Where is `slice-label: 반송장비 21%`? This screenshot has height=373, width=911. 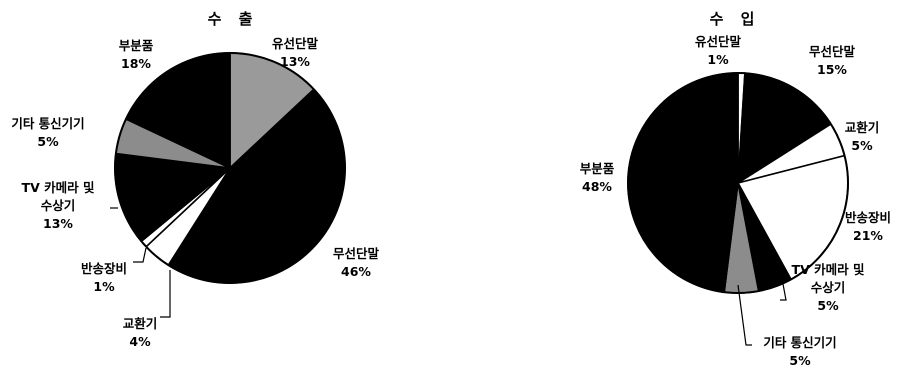
slice-label: 반송장비 21% is located at coordinates (868, 226).